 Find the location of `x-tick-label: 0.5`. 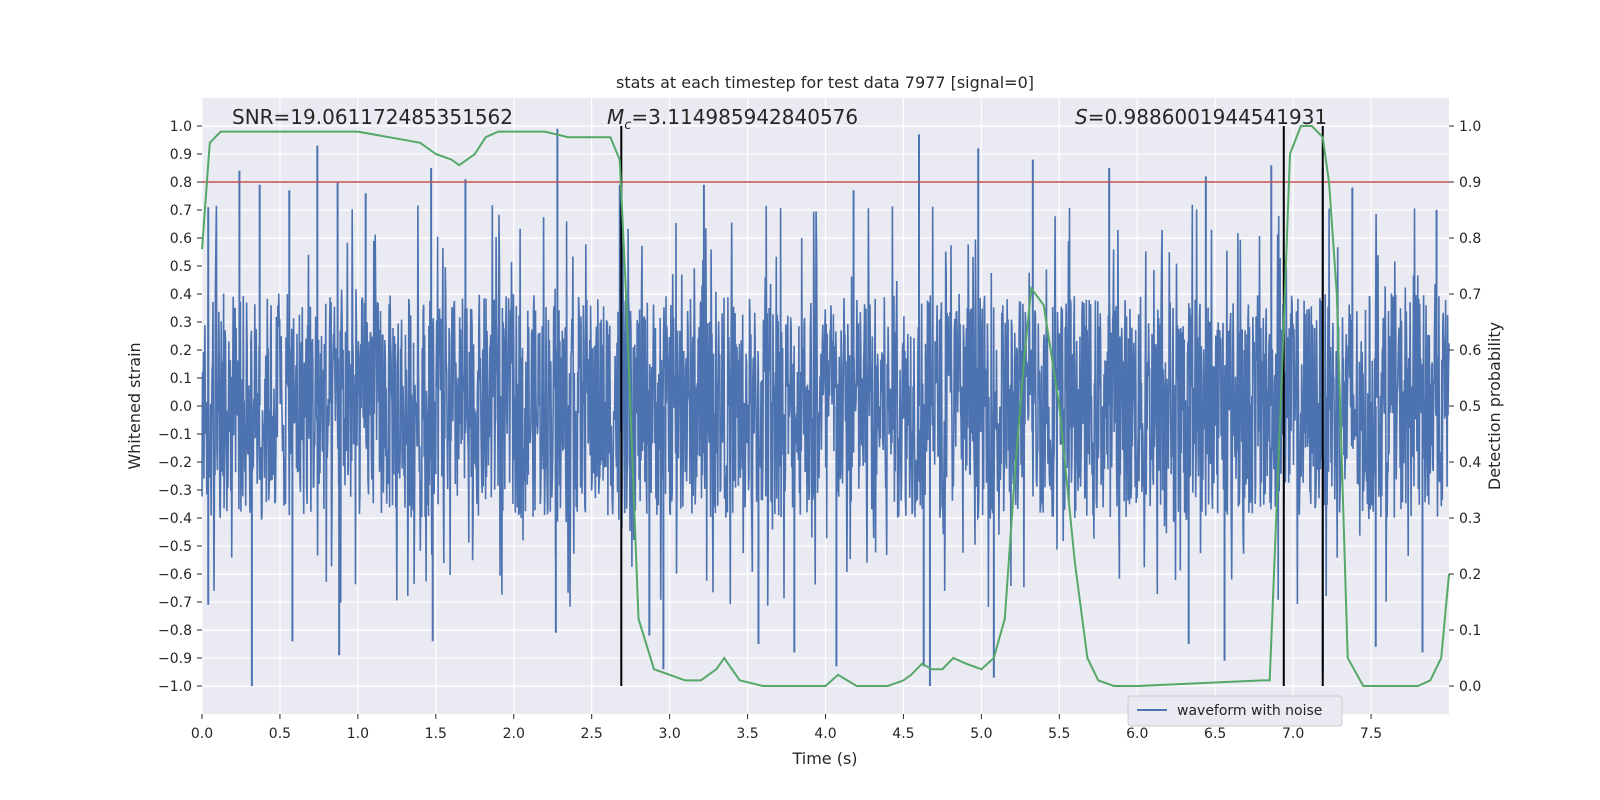

x-tick-label: 0.5 is located at coordinates (280, 734).